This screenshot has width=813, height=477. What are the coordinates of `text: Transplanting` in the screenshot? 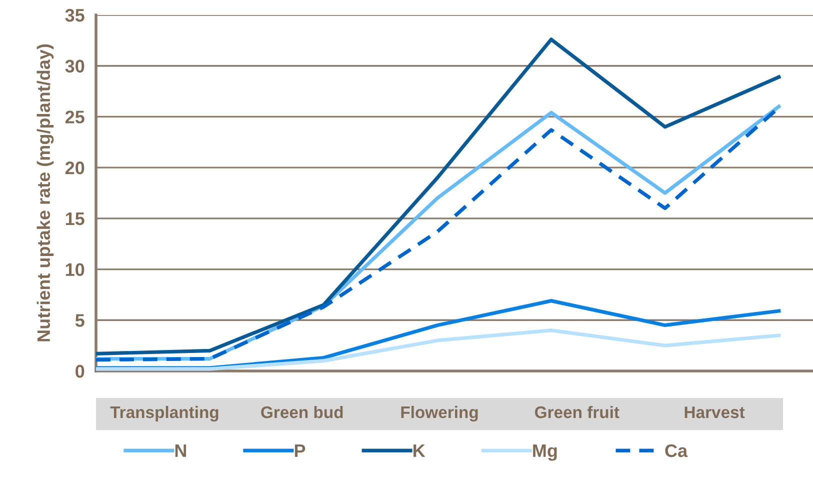 It's located at (164, 414).